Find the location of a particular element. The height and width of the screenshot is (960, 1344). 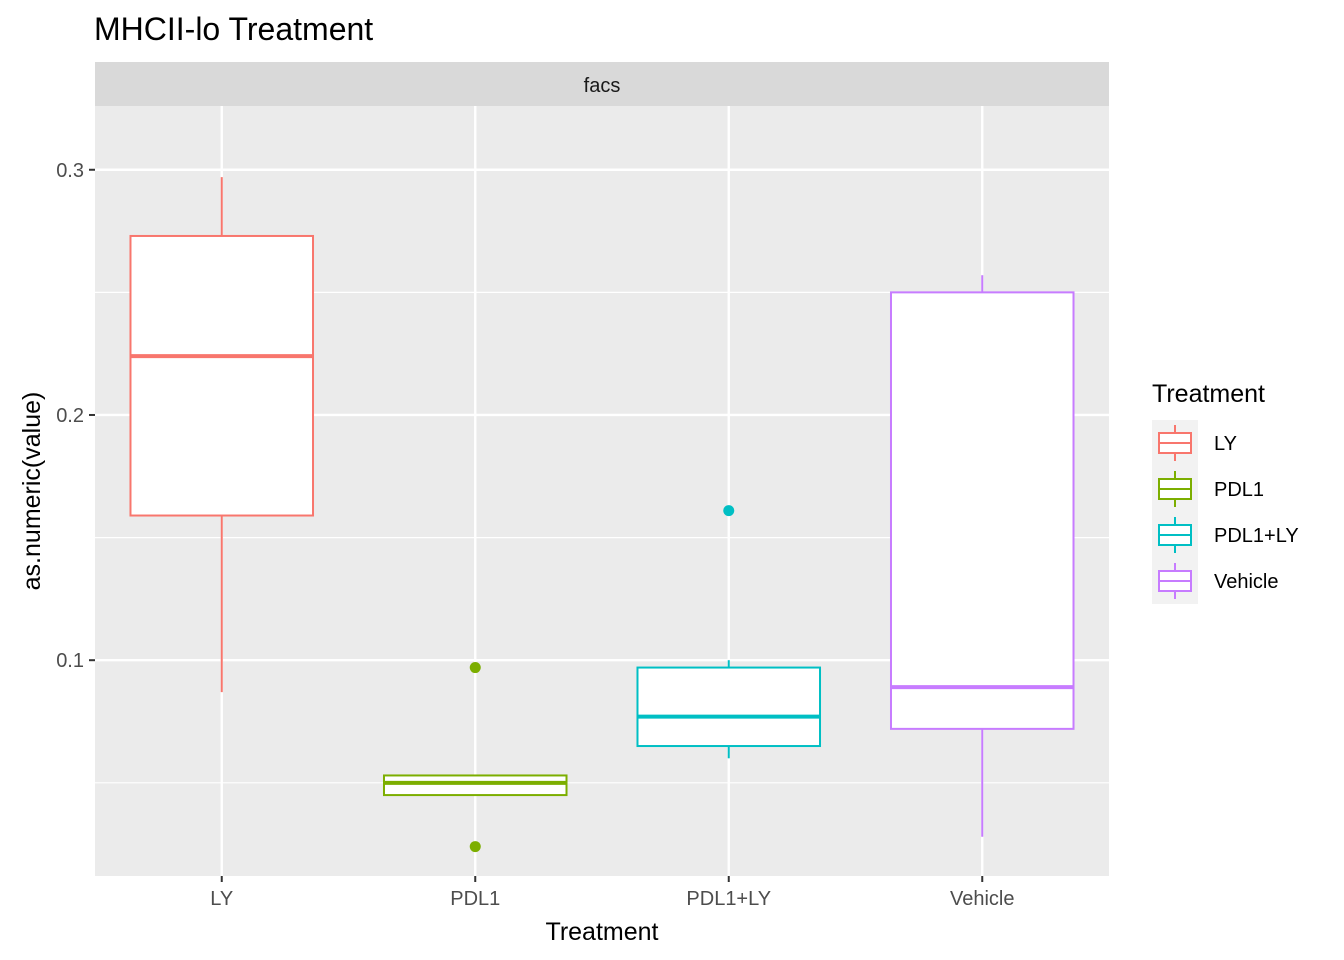

y-tick-label: 0.1 is located at coordinates (70, 661).